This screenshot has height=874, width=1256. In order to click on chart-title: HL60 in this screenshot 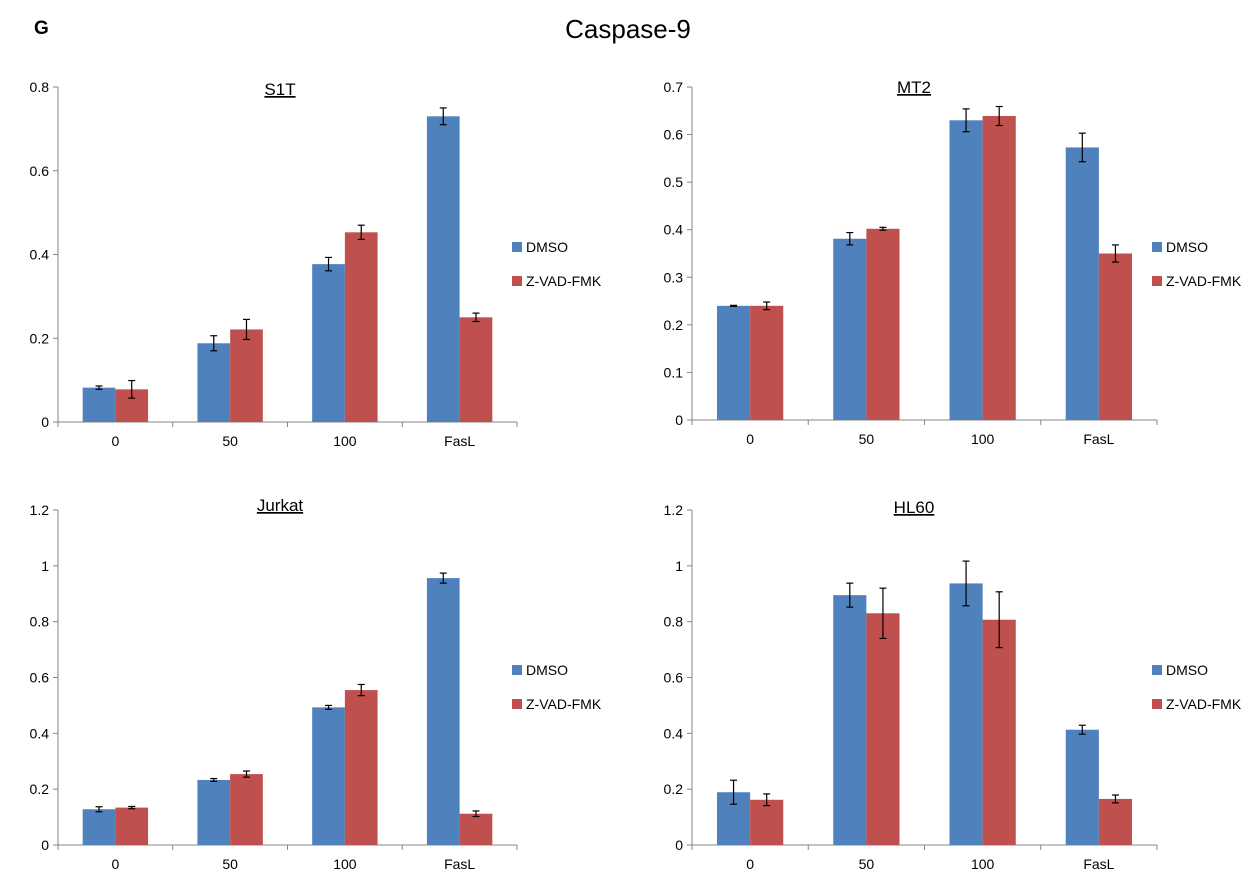, I will do `click(914, 507)`.